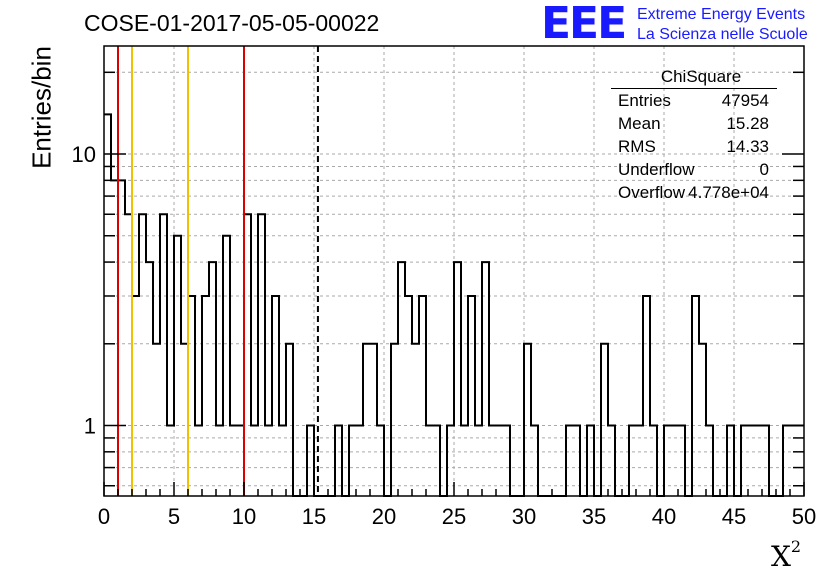 Image resolution: width=836 pixels, height=572 pixels. Describe the element at coordinates (41, 107) in the screenshot. I see `y-axis-label: Entries/bin` at that location.